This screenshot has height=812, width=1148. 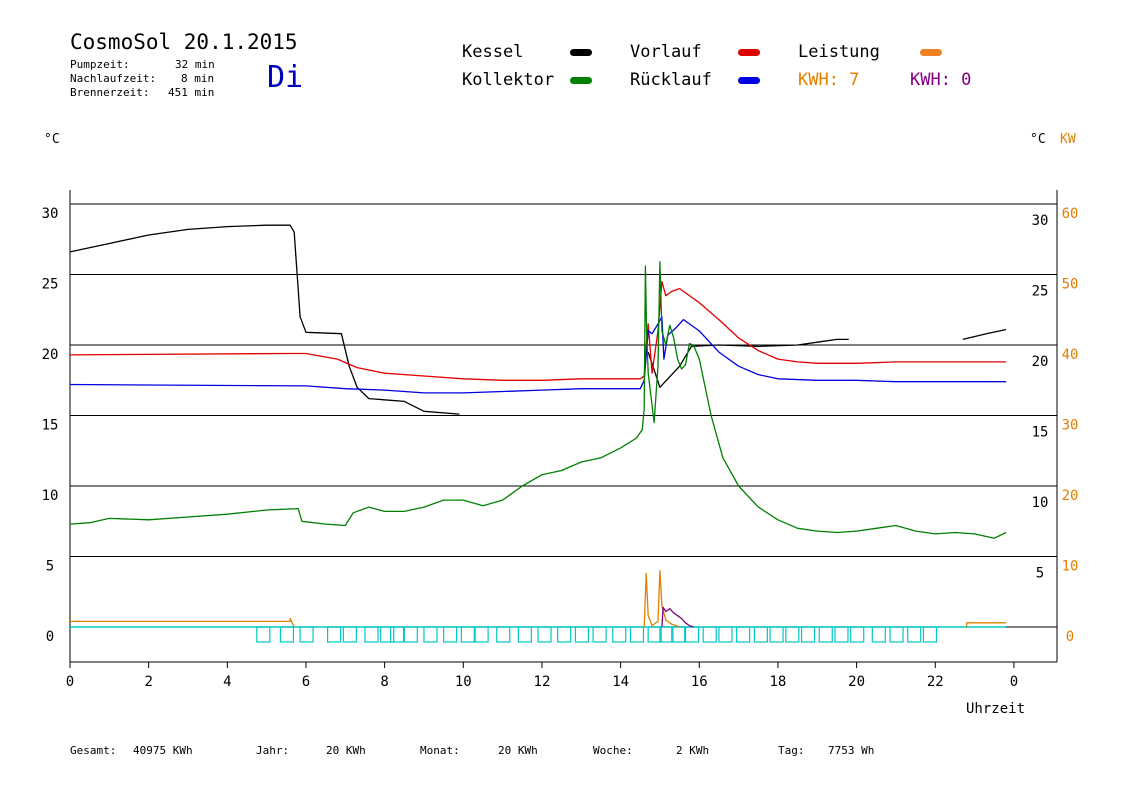 I want to click on legend-kessel-swatch, so click(x=581, y=52).